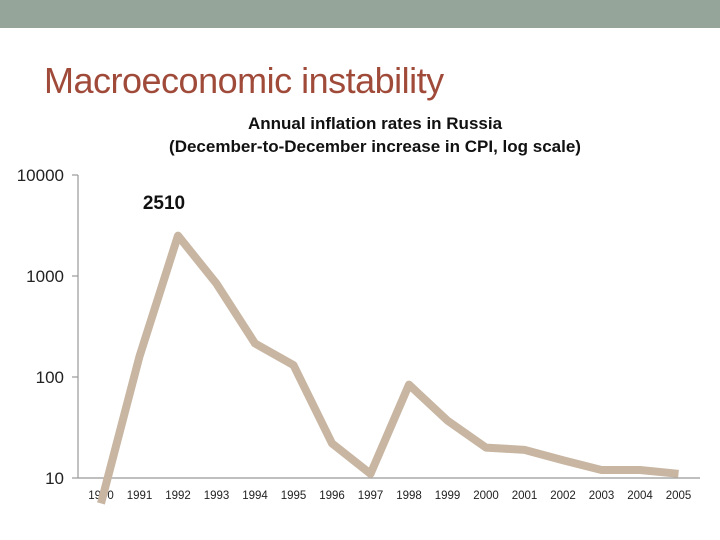 Image resolution: width=720 pixels, height=540 pixels. I want to click on x-tick-label: 2004, so click(640, 496).